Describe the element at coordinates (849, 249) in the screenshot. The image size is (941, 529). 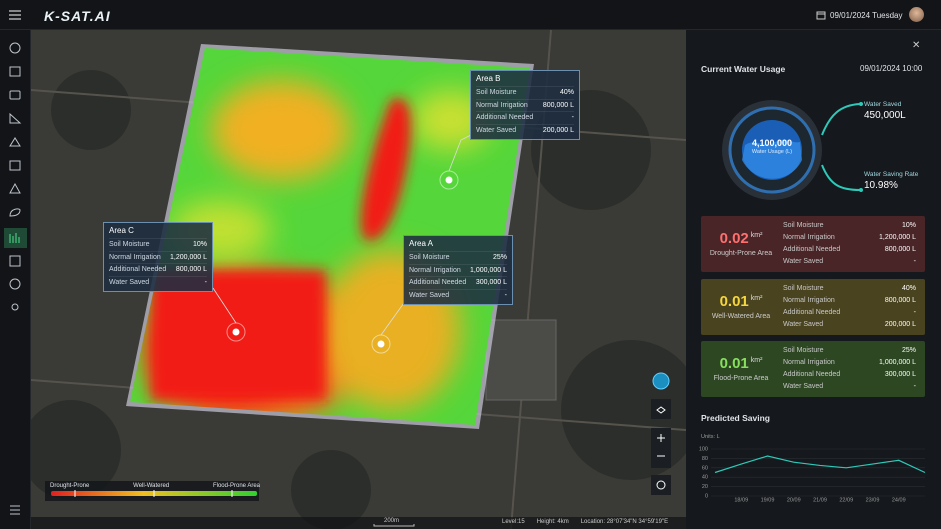
I see `card-row: Additional Needed 800,000 L` at that location.